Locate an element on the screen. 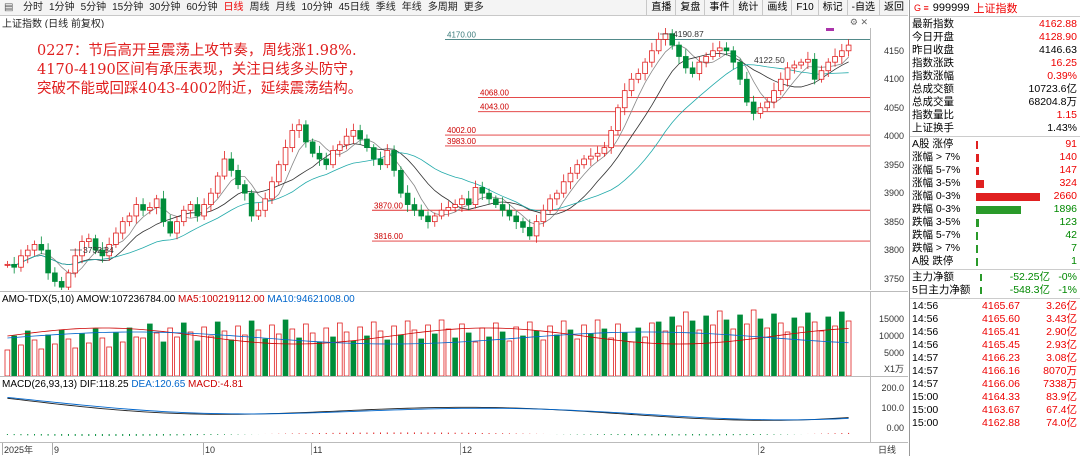  period-tab: 5分钟 is located at coordinates (93, 7).